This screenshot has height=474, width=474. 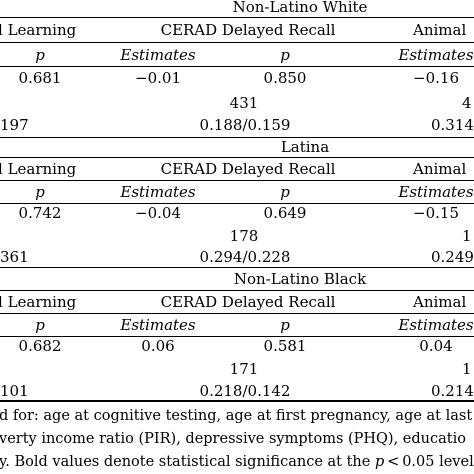 What do you see at coordinates (467, 103) in the screenshot?
I see `cell-n: 4` at bounding box center [467, 103].